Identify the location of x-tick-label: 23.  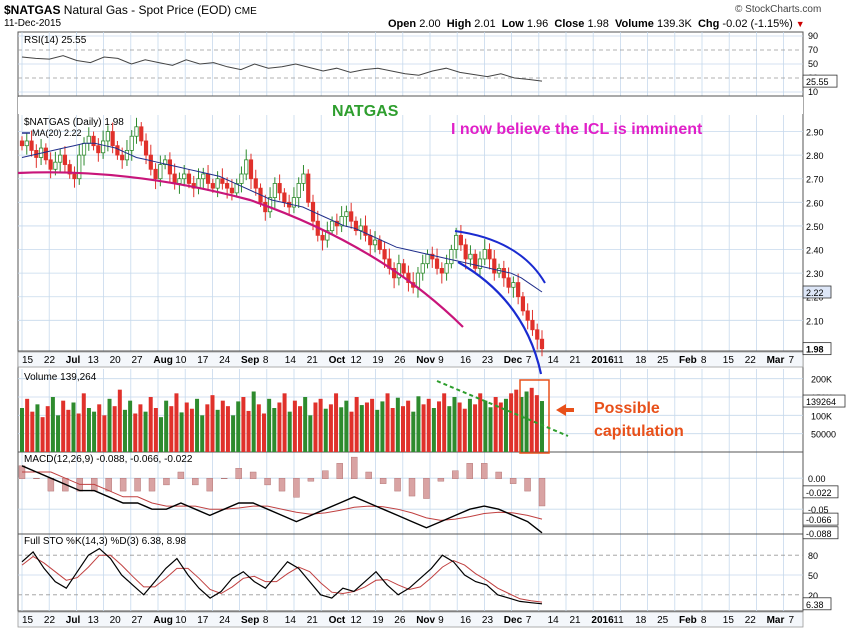
(488, 360).